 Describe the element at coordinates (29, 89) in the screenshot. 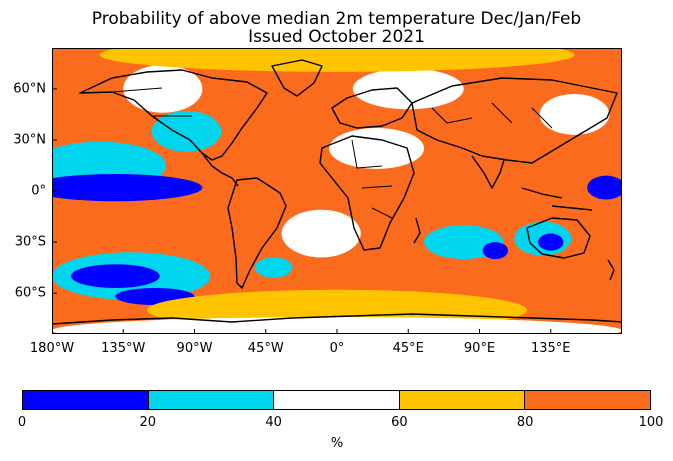

I see `latitude-label: 60°N` at that location.